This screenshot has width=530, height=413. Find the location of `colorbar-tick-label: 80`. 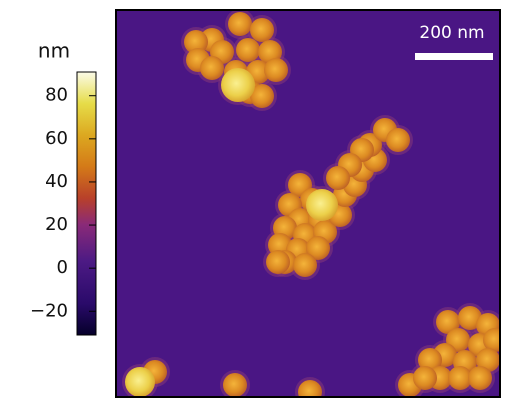

colorbar-tick-label: 80 is located at coordinates (56, 95).